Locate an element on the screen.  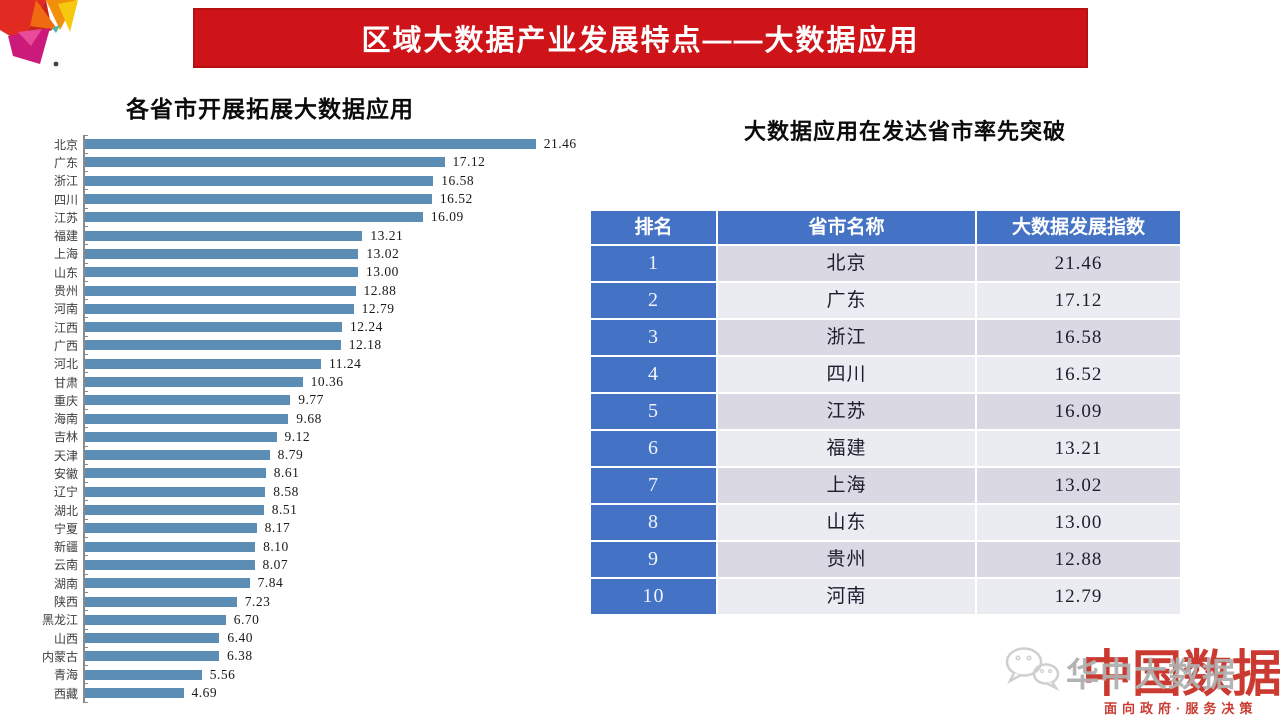
bar-row: 上海 13.02 is located at coordinates (310, 254).